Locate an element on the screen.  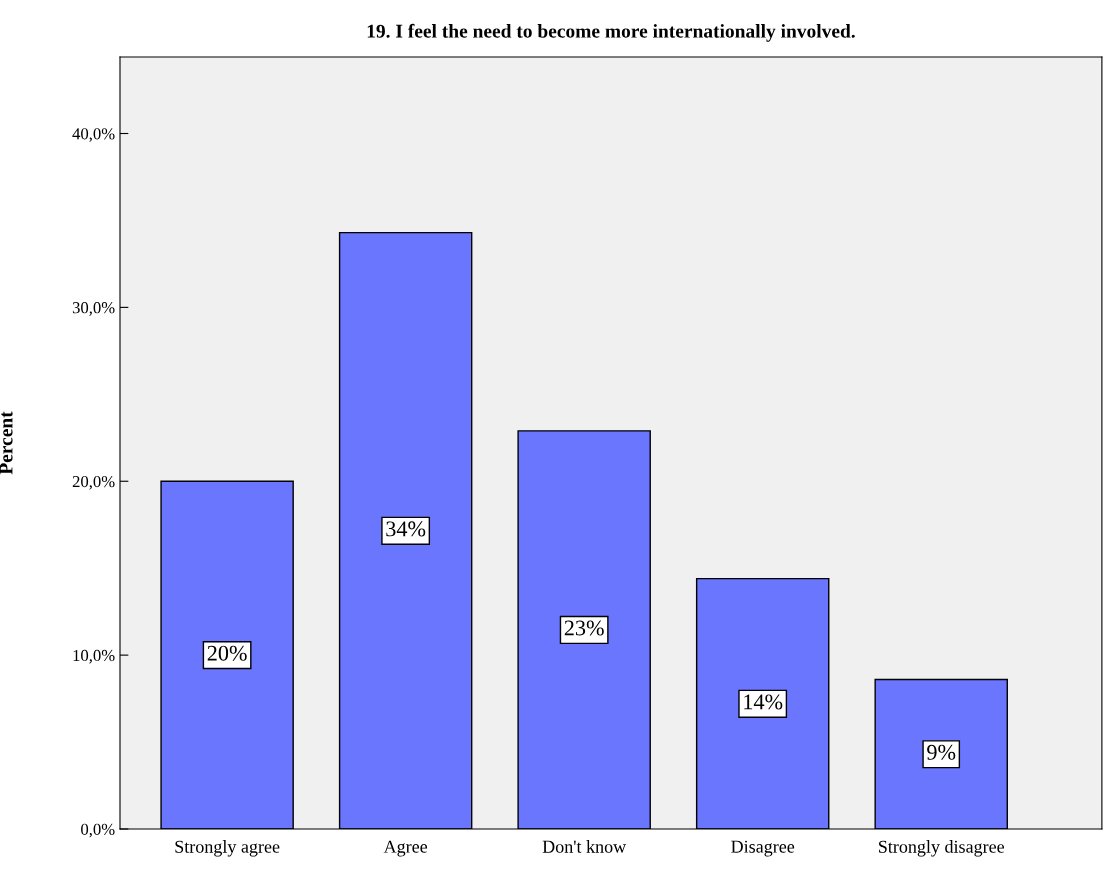
x-tick-label: Strongly agree is located at coordinates (227, 848).